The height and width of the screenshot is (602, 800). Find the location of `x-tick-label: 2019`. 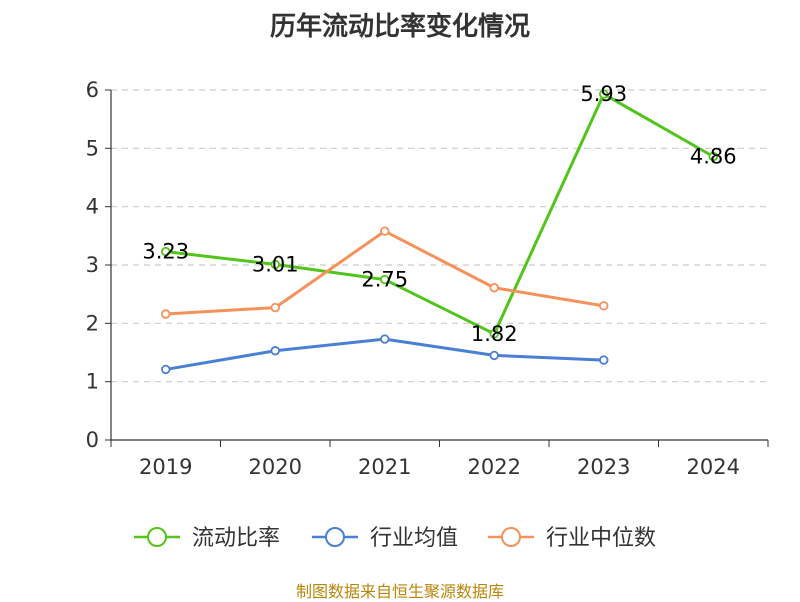

x-tick-label: 2019 is located at coordinates (165, 467).